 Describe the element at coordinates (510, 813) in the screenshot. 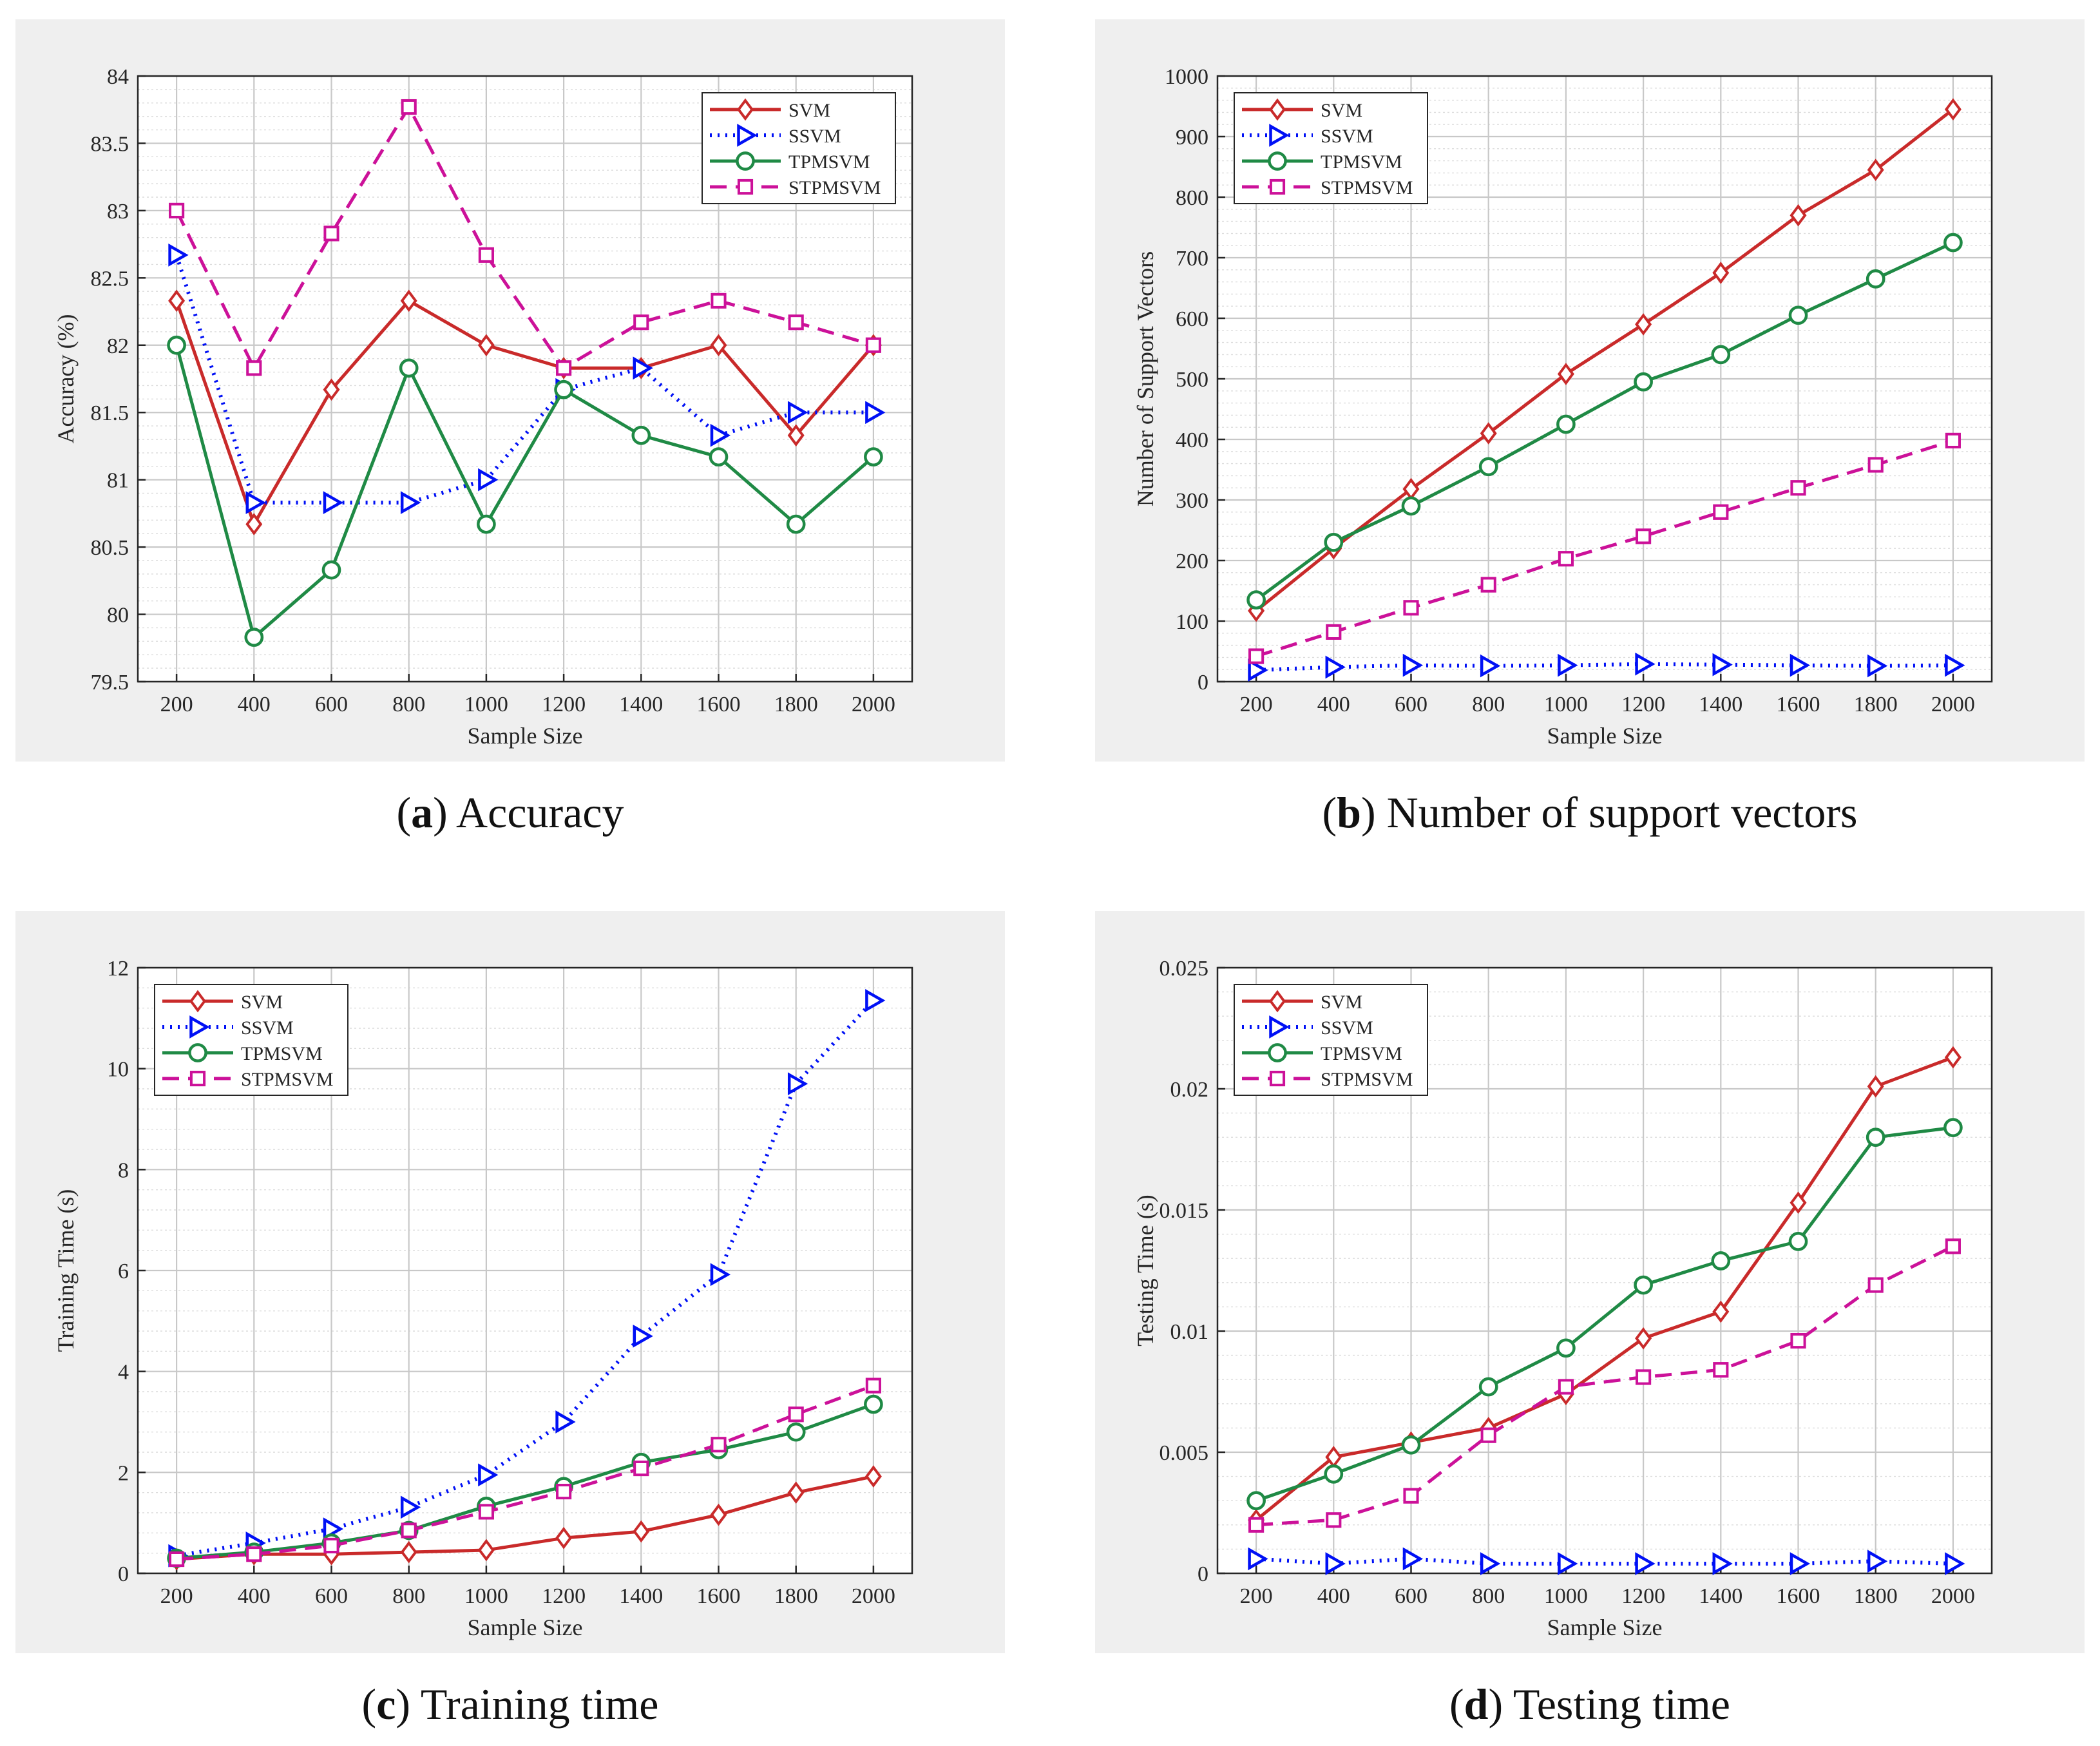

I see `caption-a: (a) Accuracy` at that location.